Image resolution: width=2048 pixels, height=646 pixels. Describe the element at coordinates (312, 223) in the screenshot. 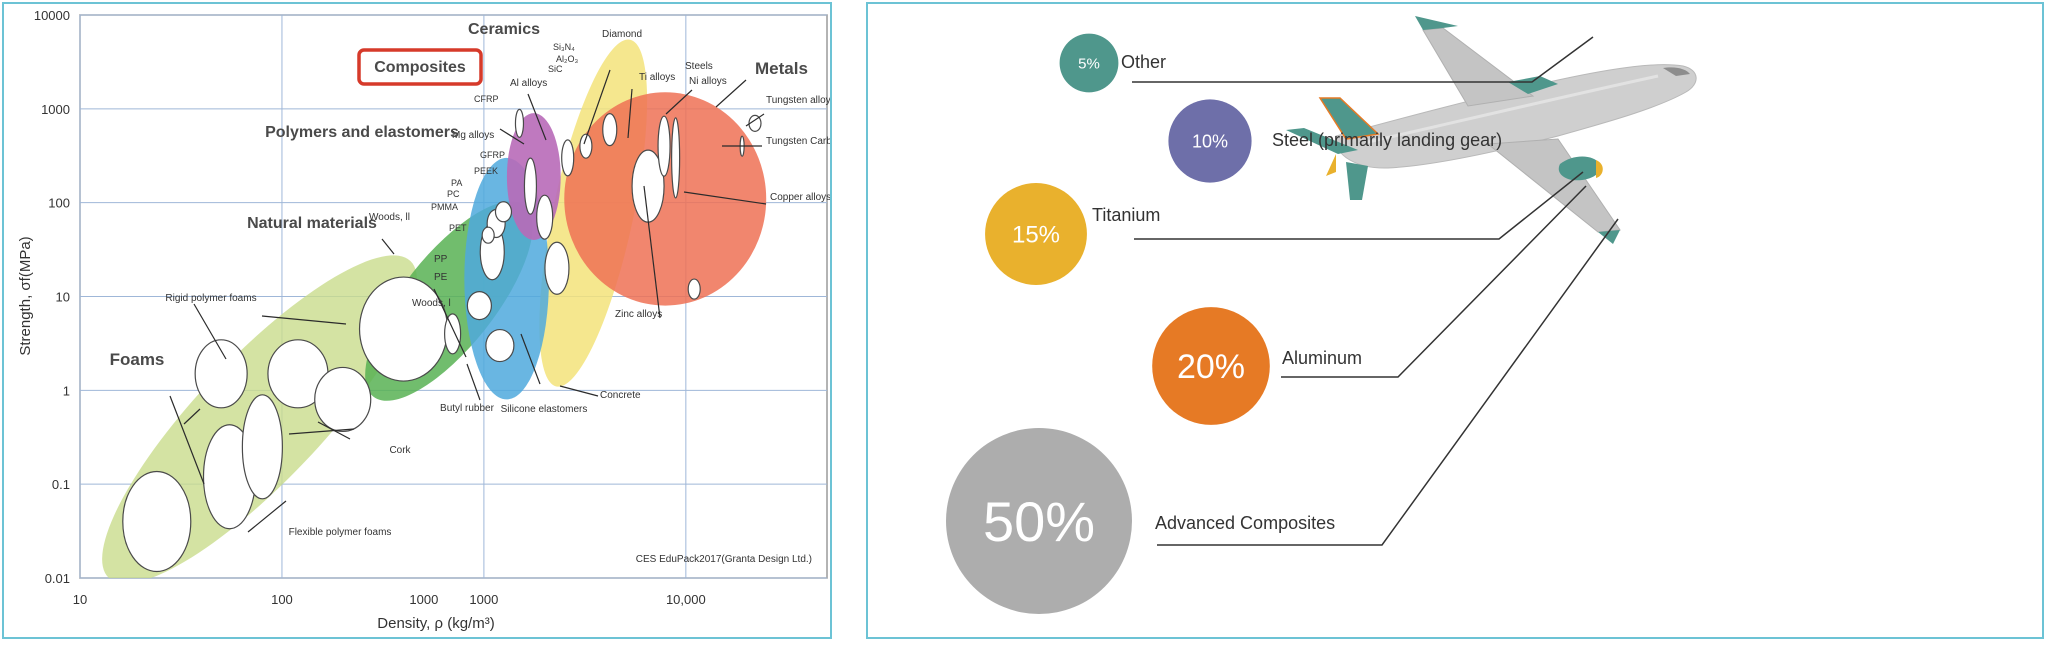

I see `annotation-label: Natural materials` at that location.